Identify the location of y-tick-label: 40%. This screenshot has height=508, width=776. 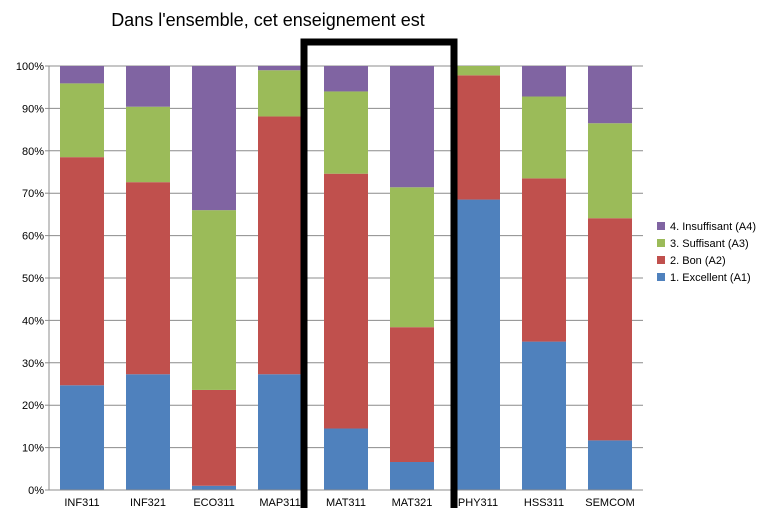
(33, 321).